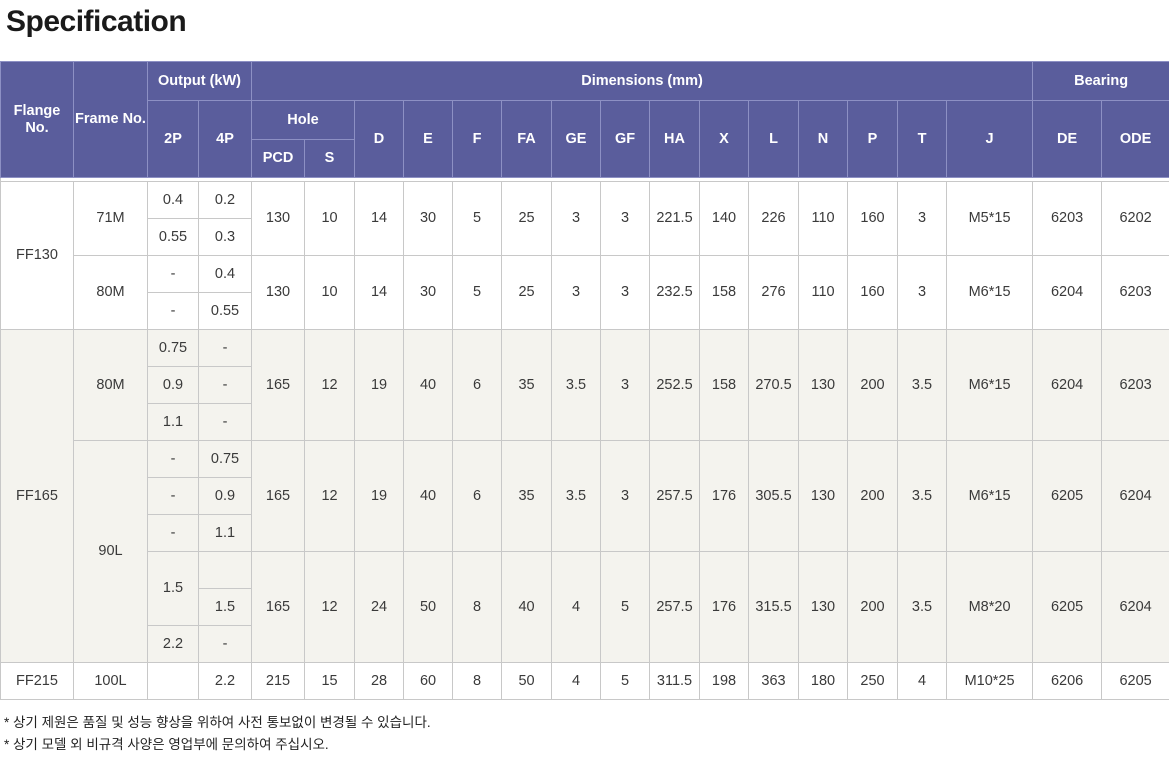 This screenshot has height=777, width=1169. Describe the element at coordinates (166, 744) in the screenshot. I see `footnote: * 상기 모델 외 비규격 사양은 영업부에 문의하여 주십시오.` at that location.